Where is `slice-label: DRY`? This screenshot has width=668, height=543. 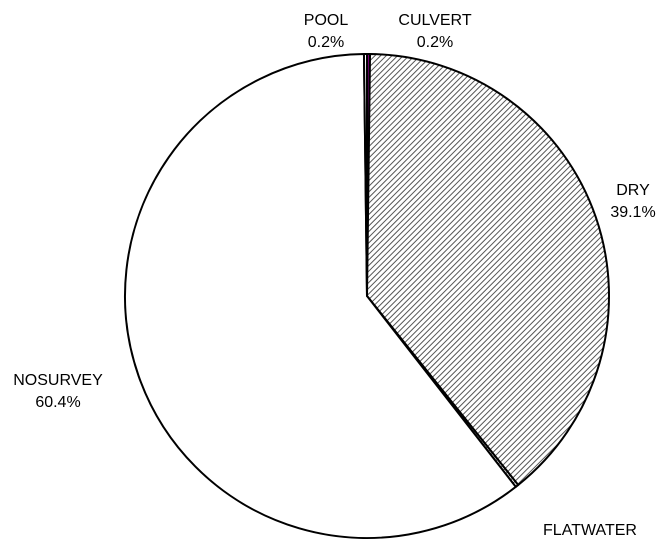
slice-label: DRY is located at coordinates (633, 190).